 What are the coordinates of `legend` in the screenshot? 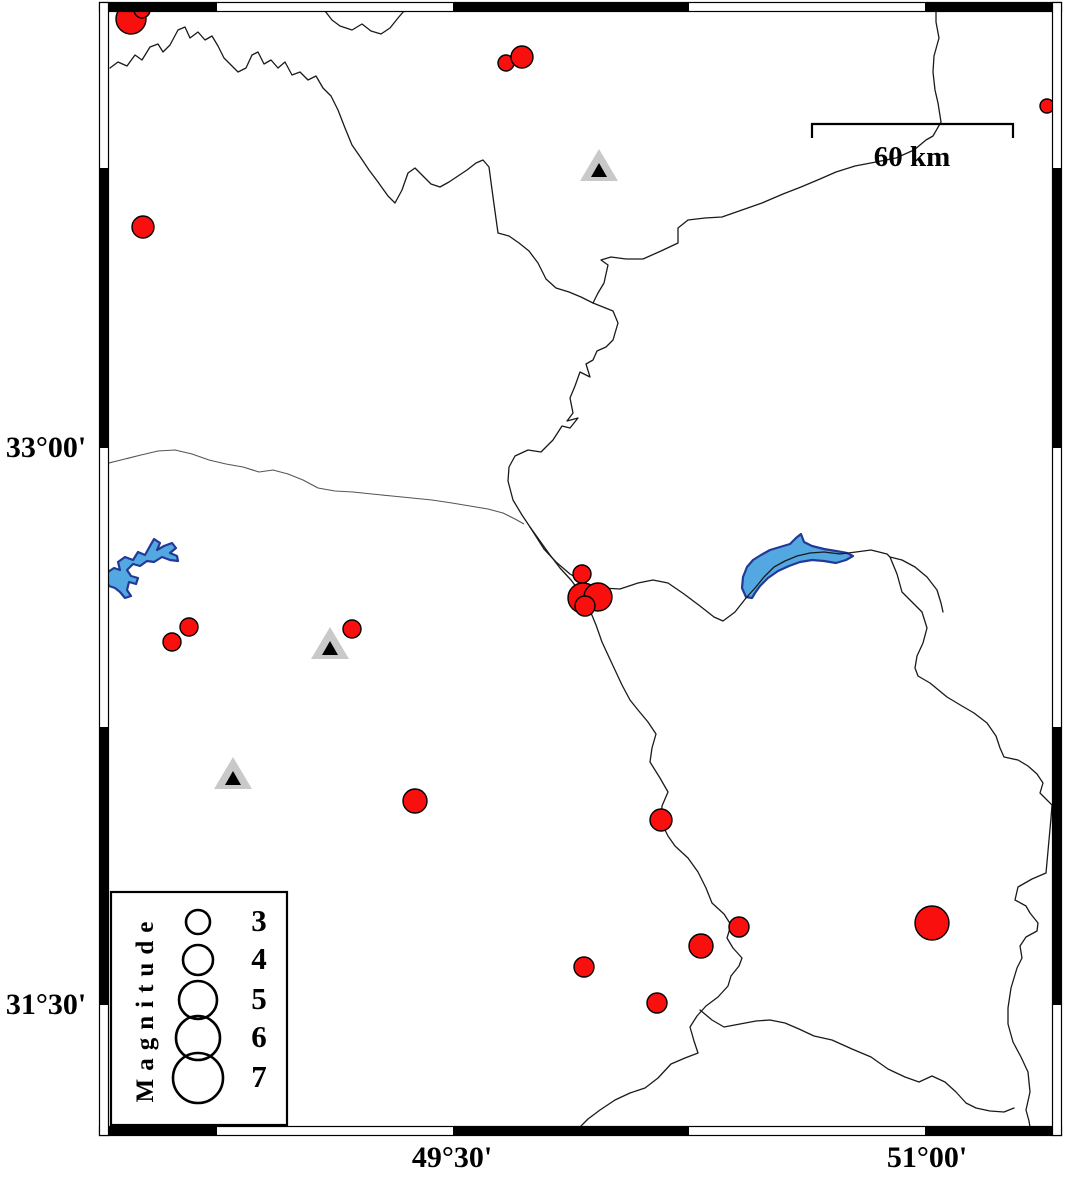 It's located at (199, 1008).